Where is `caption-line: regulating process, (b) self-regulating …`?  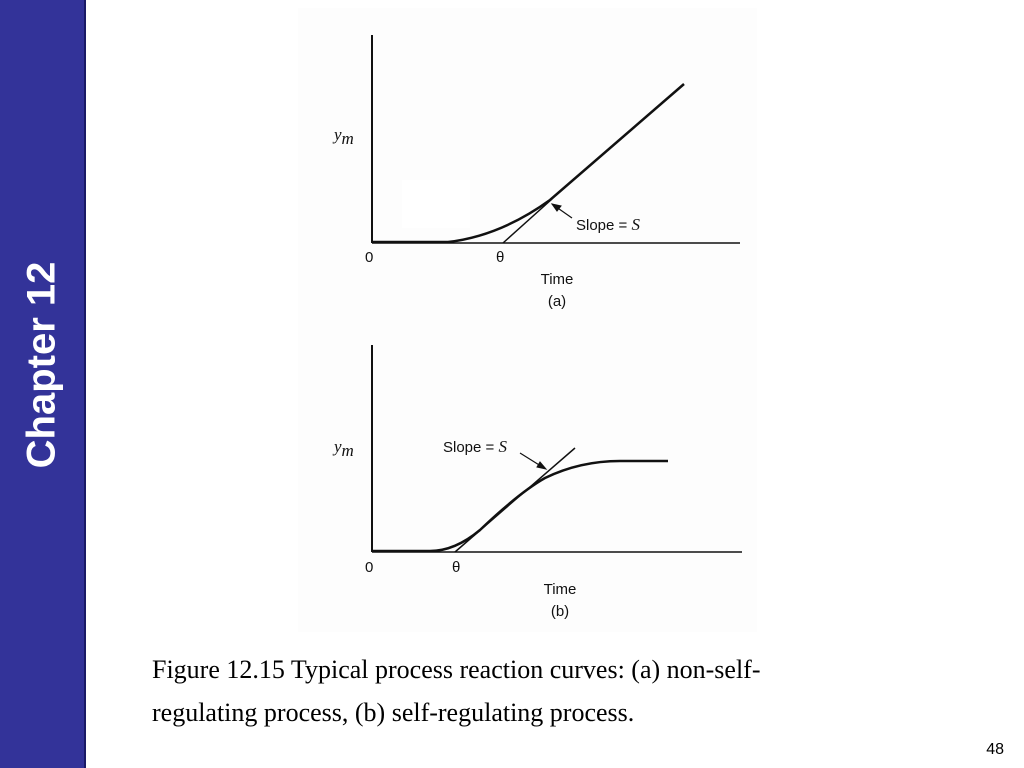 caption-line: regulating process, (b) self-regulating … is located at coordinates (393, 712).